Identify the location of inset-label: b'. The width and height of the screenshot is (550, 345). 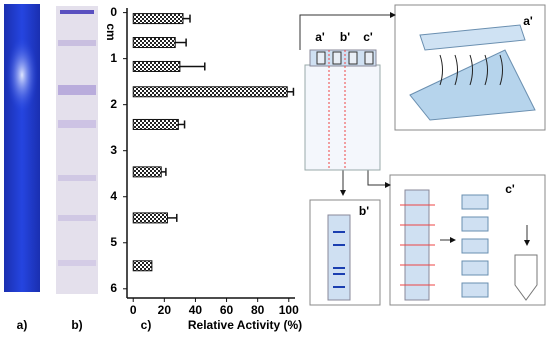
(364, 211).